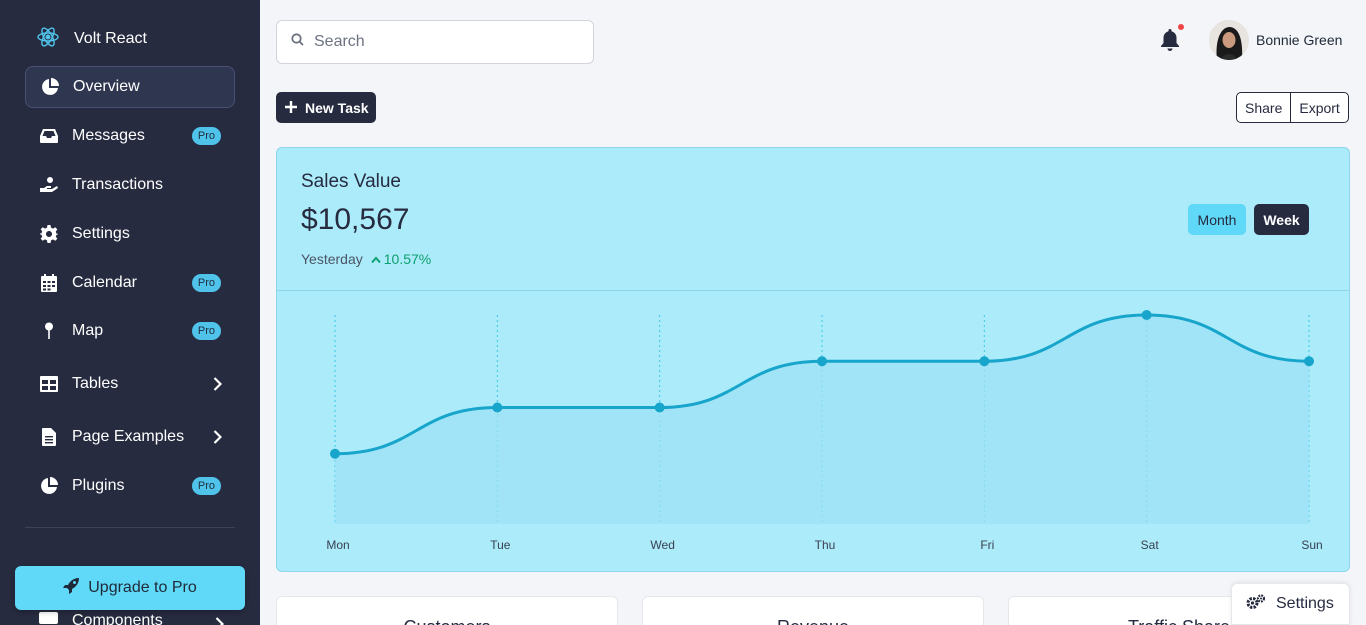  Describe the element at coordinates (1179, 621) in the screenshot. I see `card-title: Traffic Share` at that location.